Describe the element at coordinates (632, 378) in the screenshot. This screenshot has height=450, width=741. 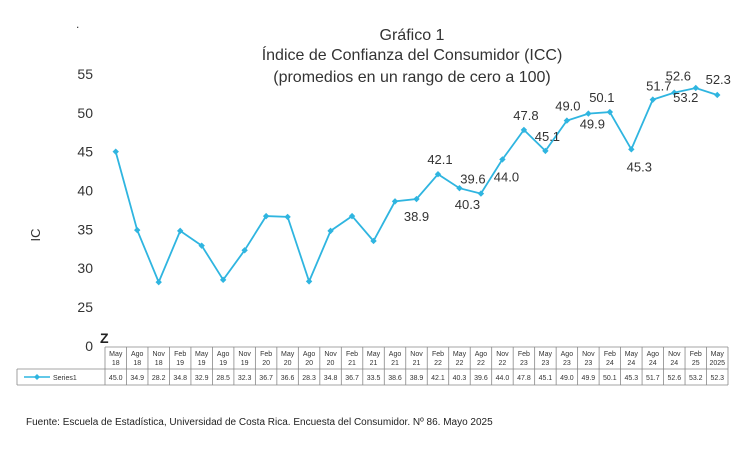
I see `table-value-cell: 45.3` at that location.